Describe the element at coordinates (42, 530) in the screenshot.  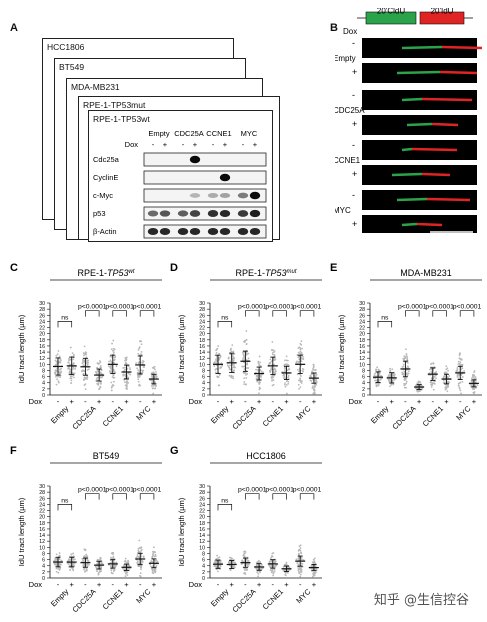
I see `y-tick-label: 16` at that location.